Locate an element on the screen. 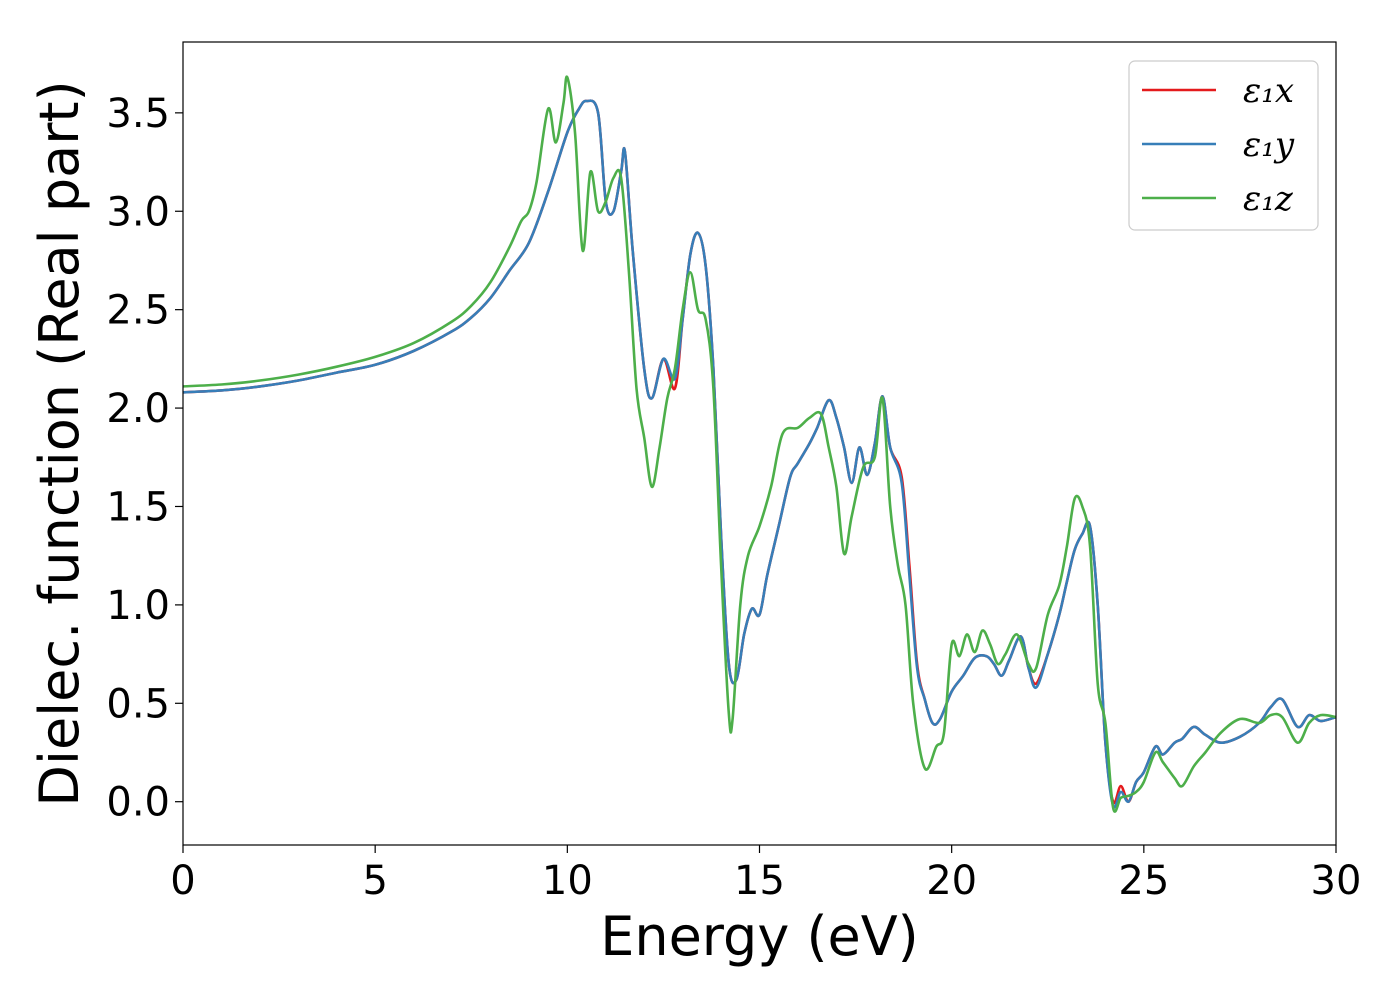 Image resolution: width=1400 pixels, height=1000 pixels. x-tick-label: 30 is located at coordinates (1336, 881).